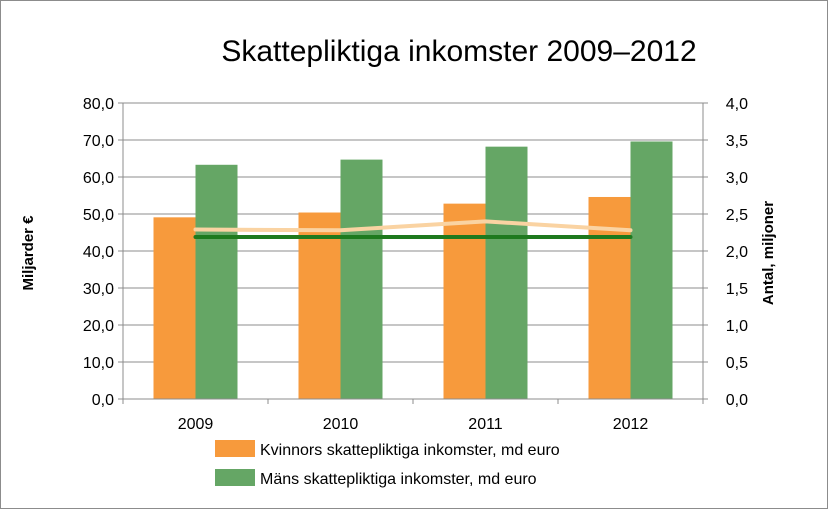  Describe the element at coordinates (98, 252) in the screenshot. I see `y-tick-label: 40,0` at that location.